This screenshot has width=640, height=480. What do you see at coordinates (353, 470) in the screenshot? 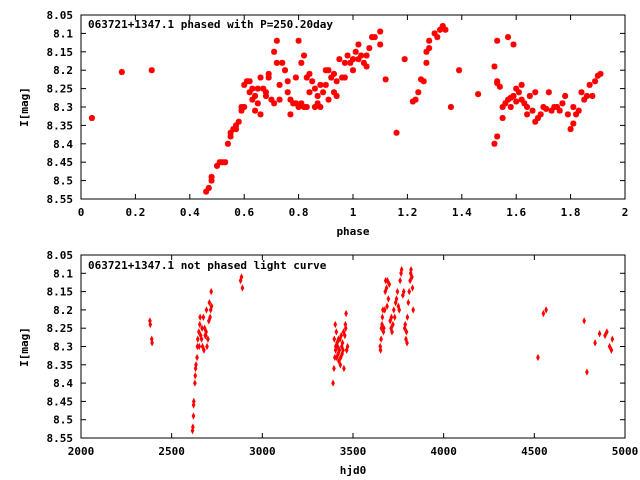
I see `x-axis-label: hjd0` at bounding box center [353, 470].